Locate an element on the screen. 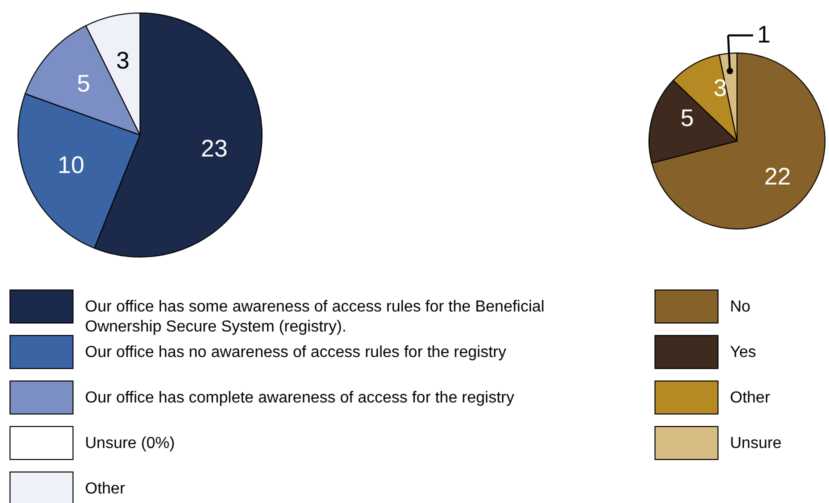 This screenshot has height=503, width=829. legend-label: Yes is located at coordinates (743, 352).